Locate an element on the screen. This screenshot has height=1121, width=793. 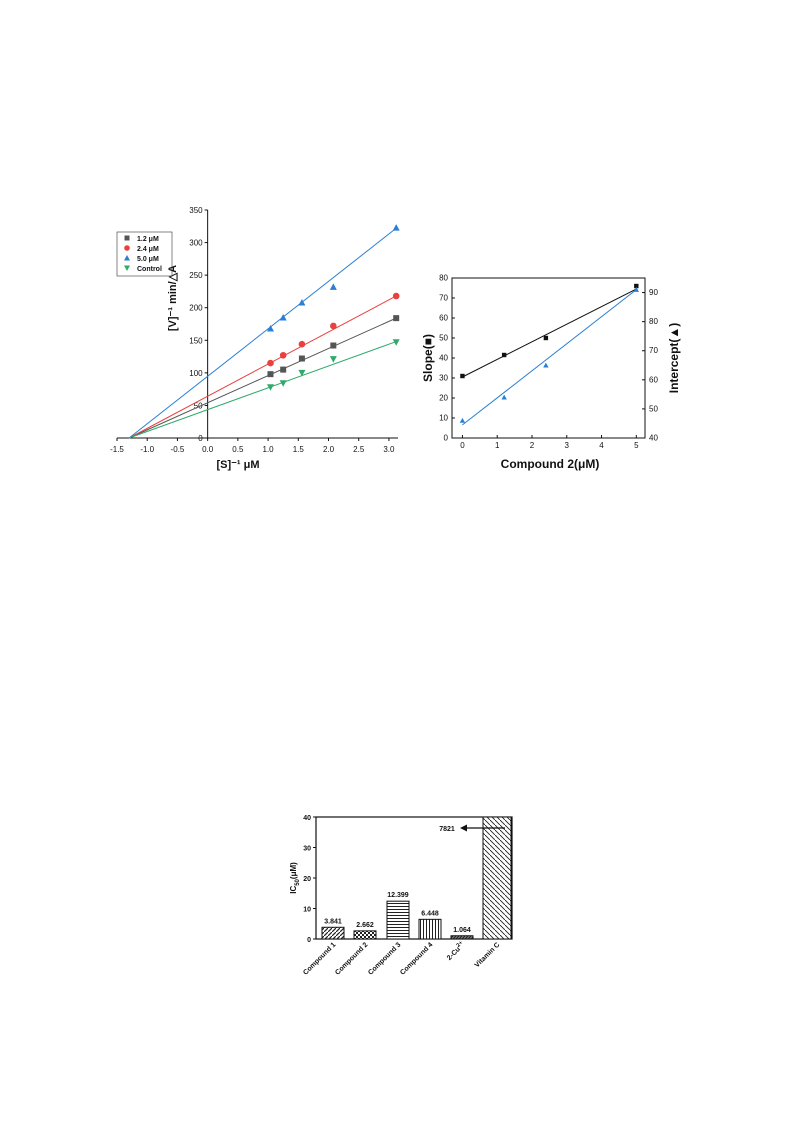
c1-legend-label: 5.0 μM is located at coordinates (148, 259).